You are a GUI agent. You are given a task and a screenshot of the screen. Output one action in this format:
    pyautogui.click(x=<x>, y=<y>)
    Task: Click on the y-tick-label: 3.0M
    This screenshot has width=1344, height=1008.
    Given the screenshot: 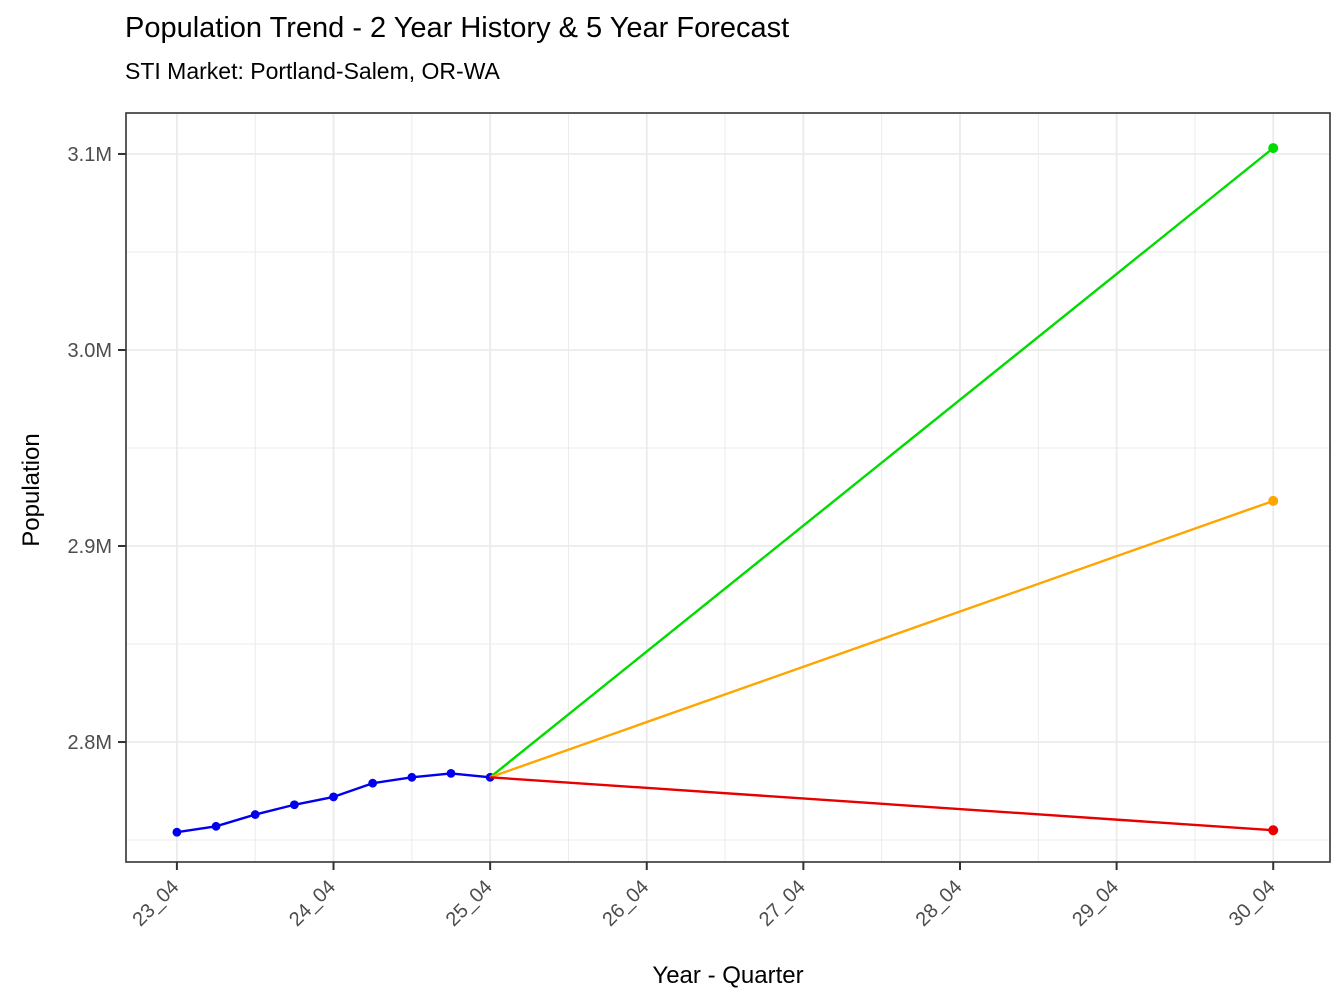 What is the action you would take?
    pyautogui.click(x=90, y=351)
    